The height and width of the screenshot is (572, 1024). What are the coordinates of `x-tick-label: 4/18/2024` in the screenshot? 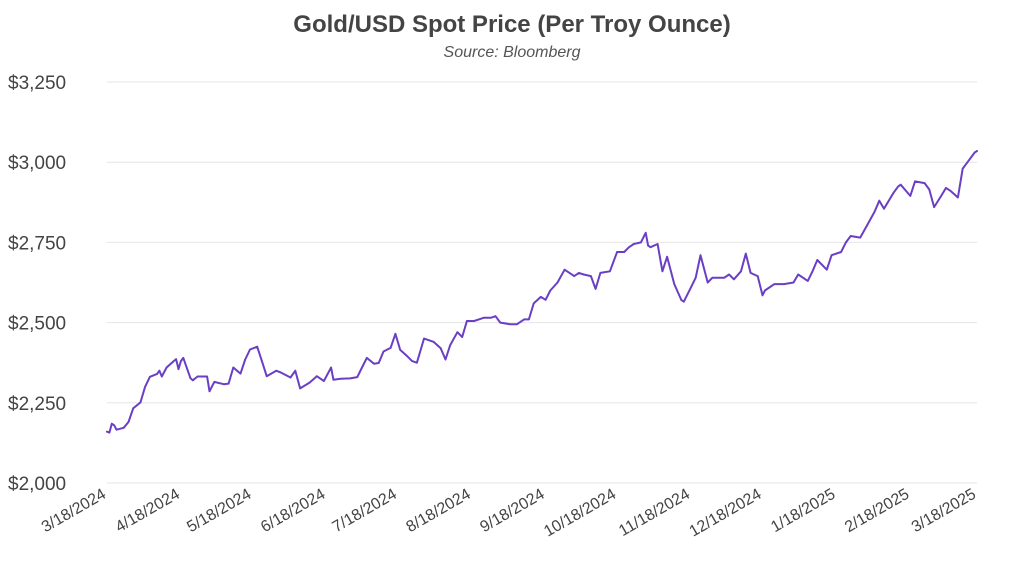 It's located at (148, 511).